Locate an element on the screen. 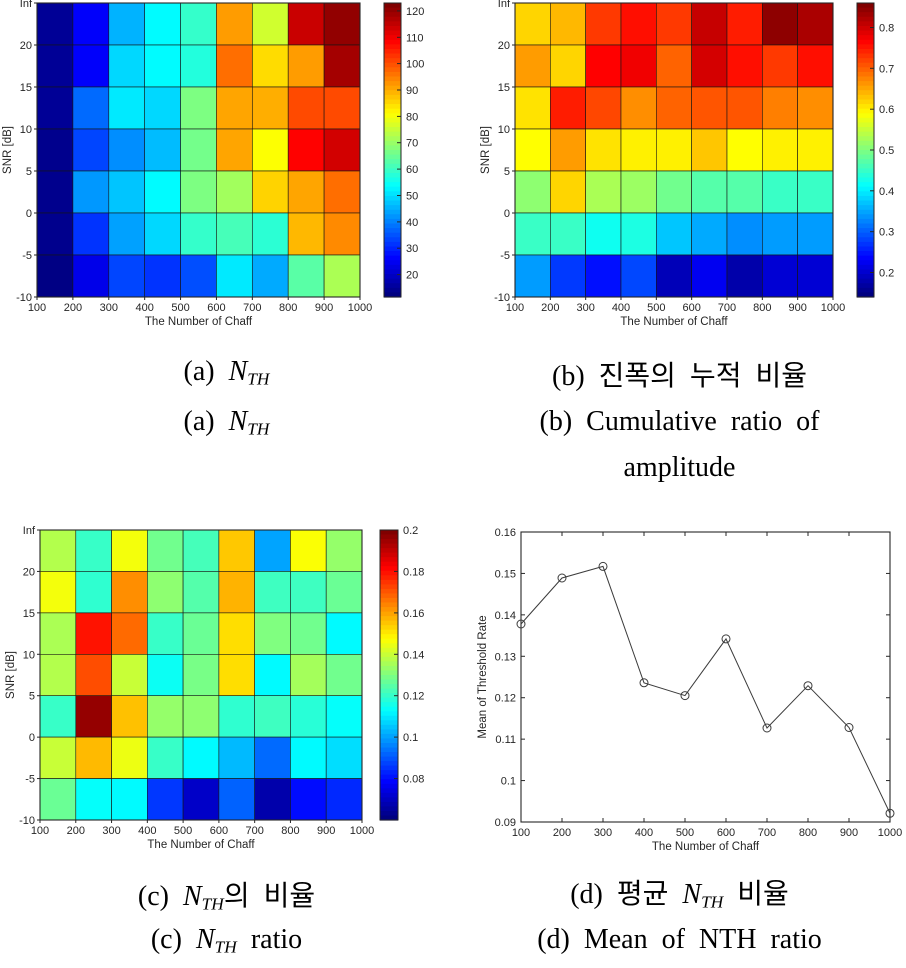 The height and width of the screenshot is (968, 906). caption-b-english-line1: (b) Cumulative ratio of is located at coordinates (679, 421).